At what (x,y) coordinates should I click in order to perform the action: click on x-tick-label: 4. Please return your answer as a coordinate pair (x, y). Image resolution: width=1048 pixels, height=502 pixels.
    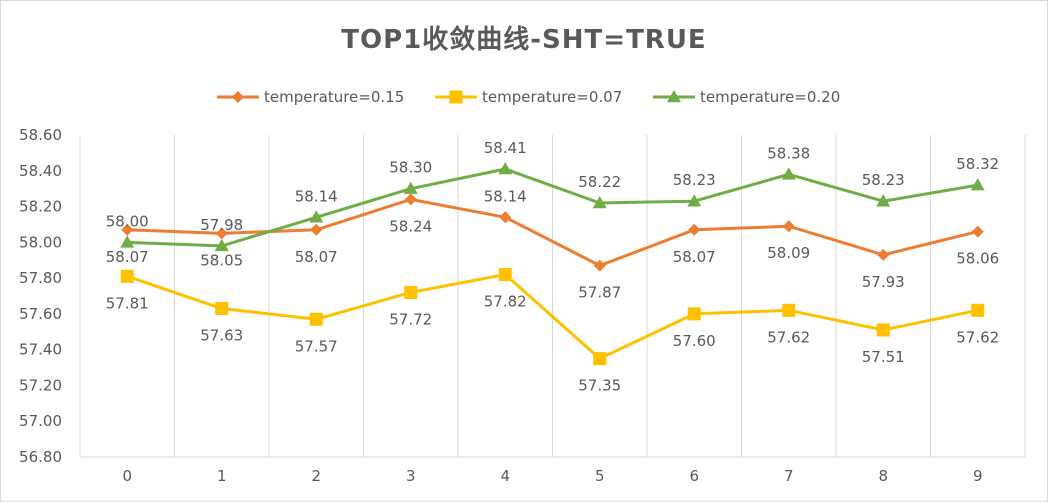
    Looking at the image, I should click on (505, 476).